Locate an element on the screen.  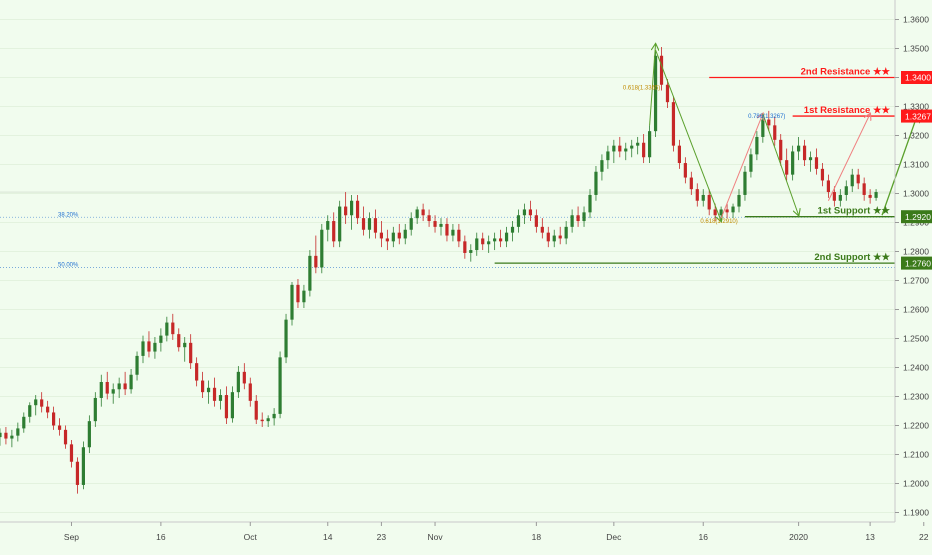
time-tick-label: 14 is located at coordinates (328, 537).